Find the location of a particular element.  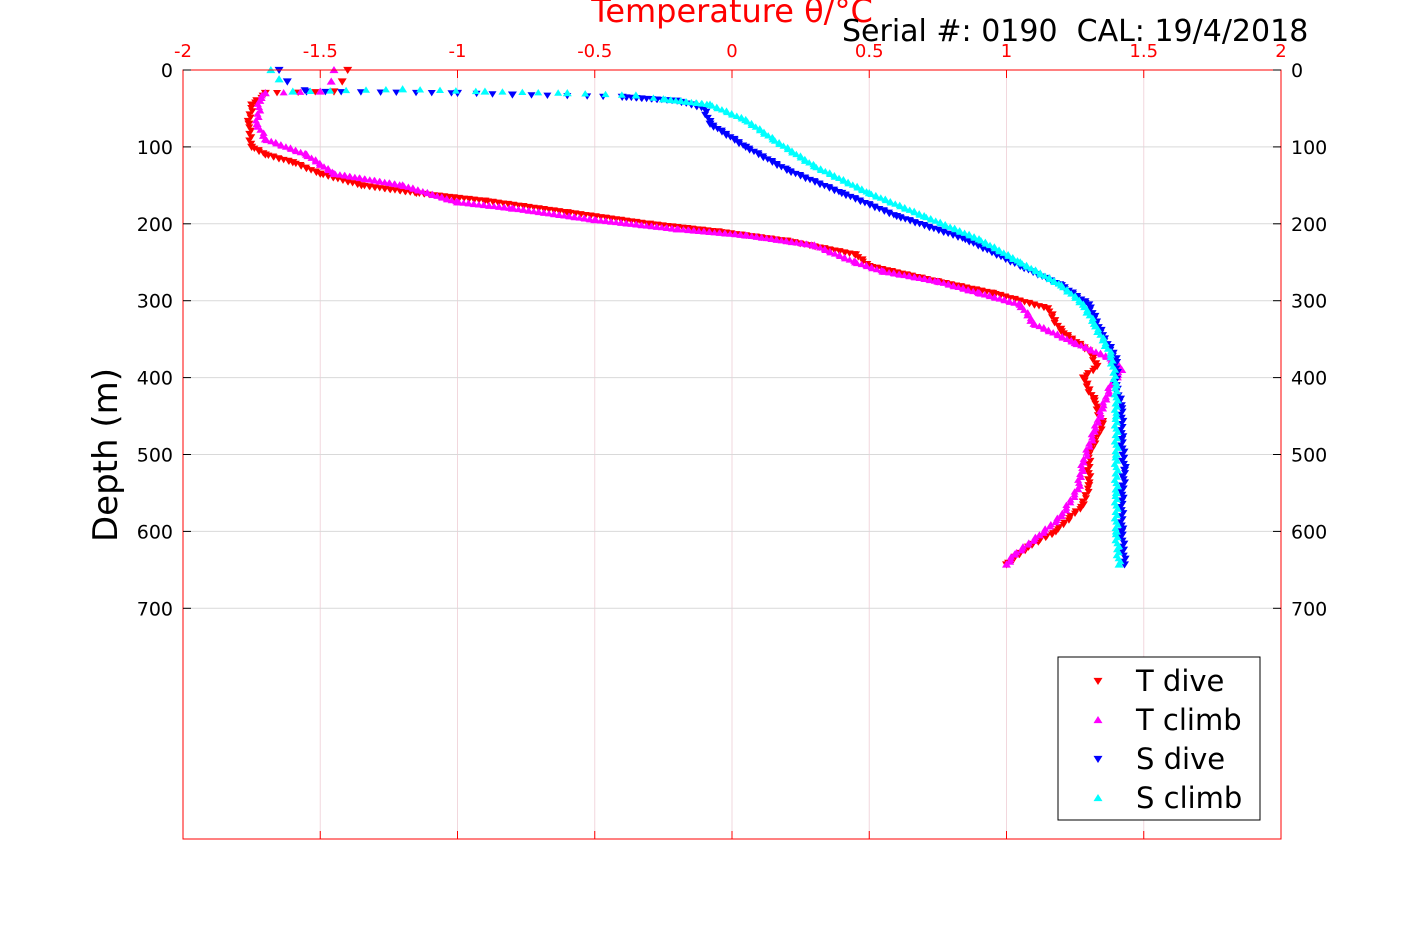

legend: T dive T climb S dive S climb is located at coordinates (1159, 738).